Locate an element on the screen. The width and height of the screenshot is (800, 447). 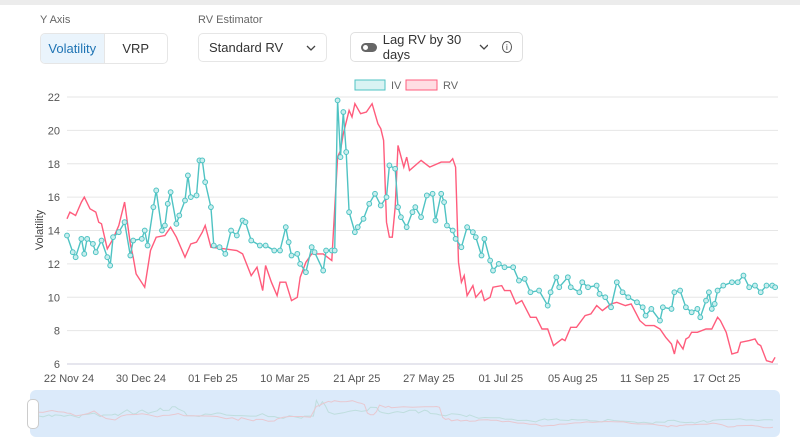
lag-toggle is located at coordinates (369, 47).